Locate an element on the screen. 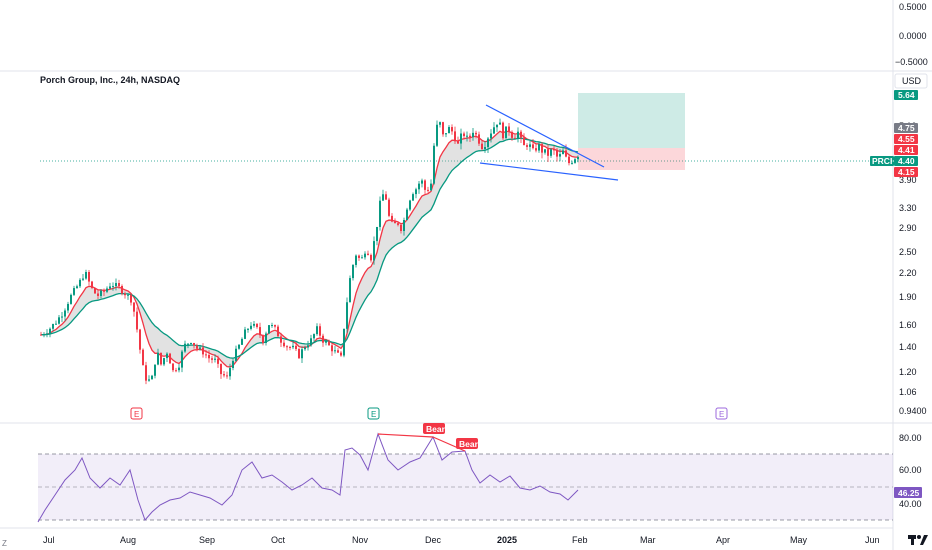 Image resolution: width=932 pixels, height=550 pixels. wedge-upper-line is located at coordinates (545, 136).